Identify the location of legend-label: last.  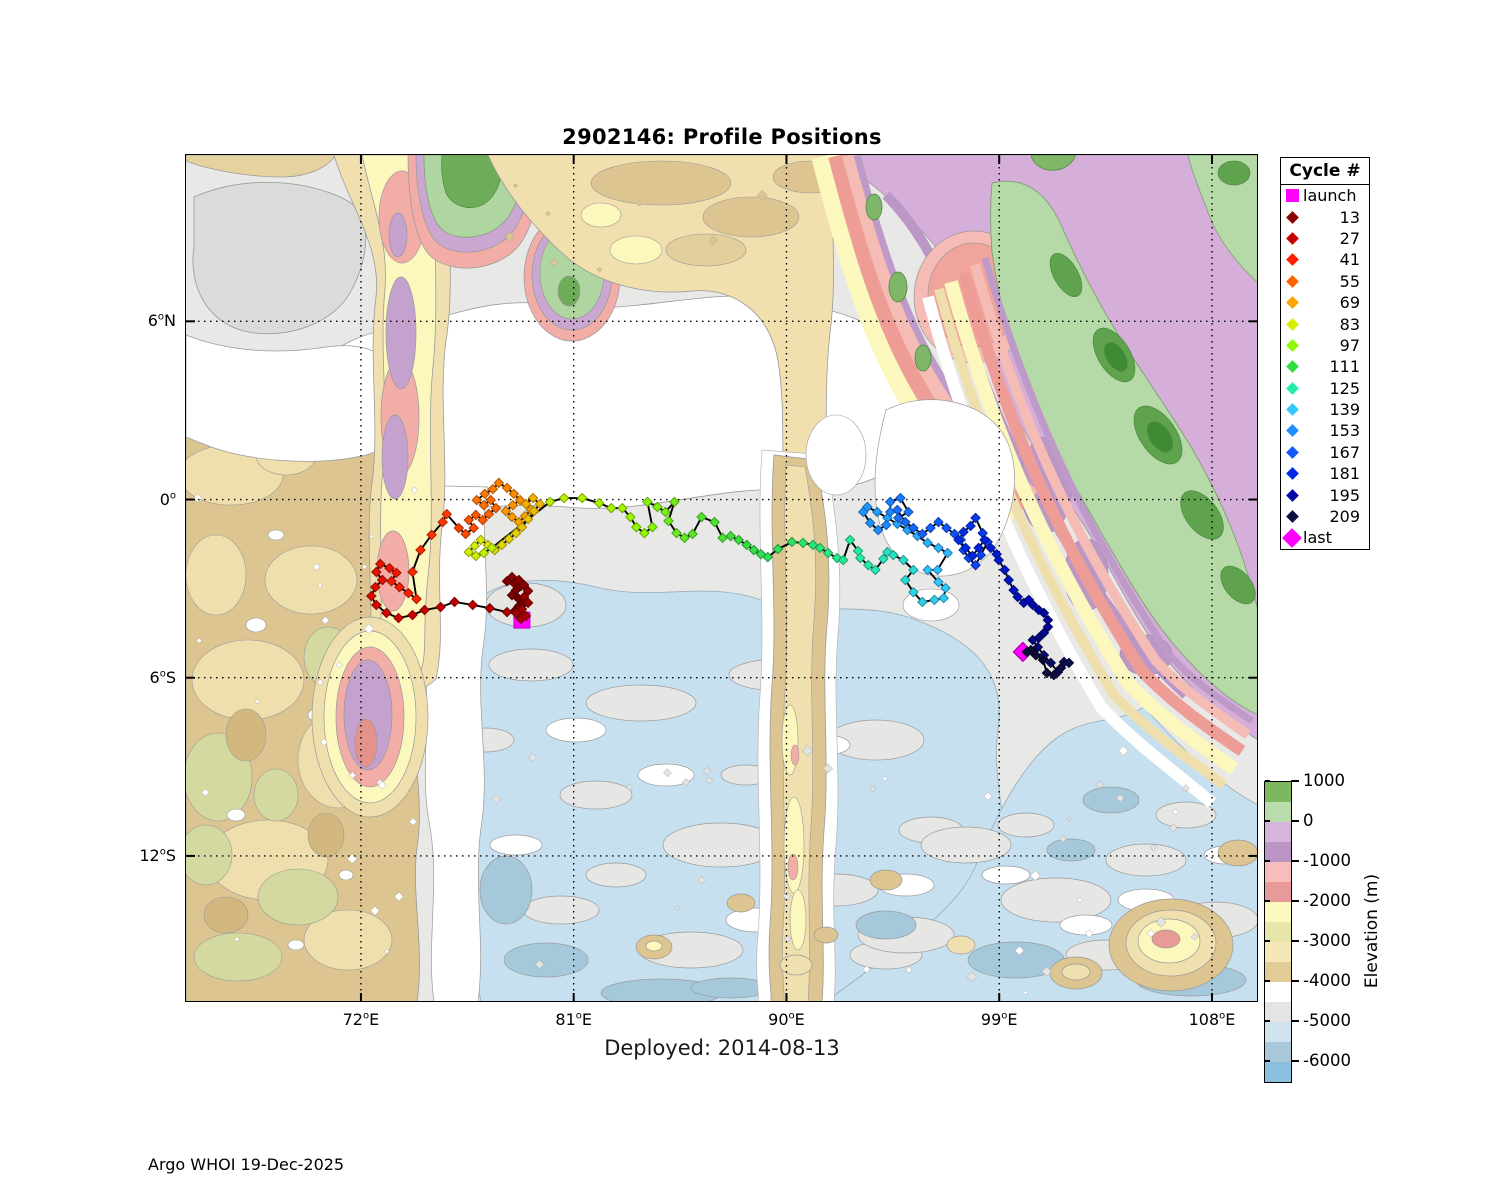
(1317, 538).